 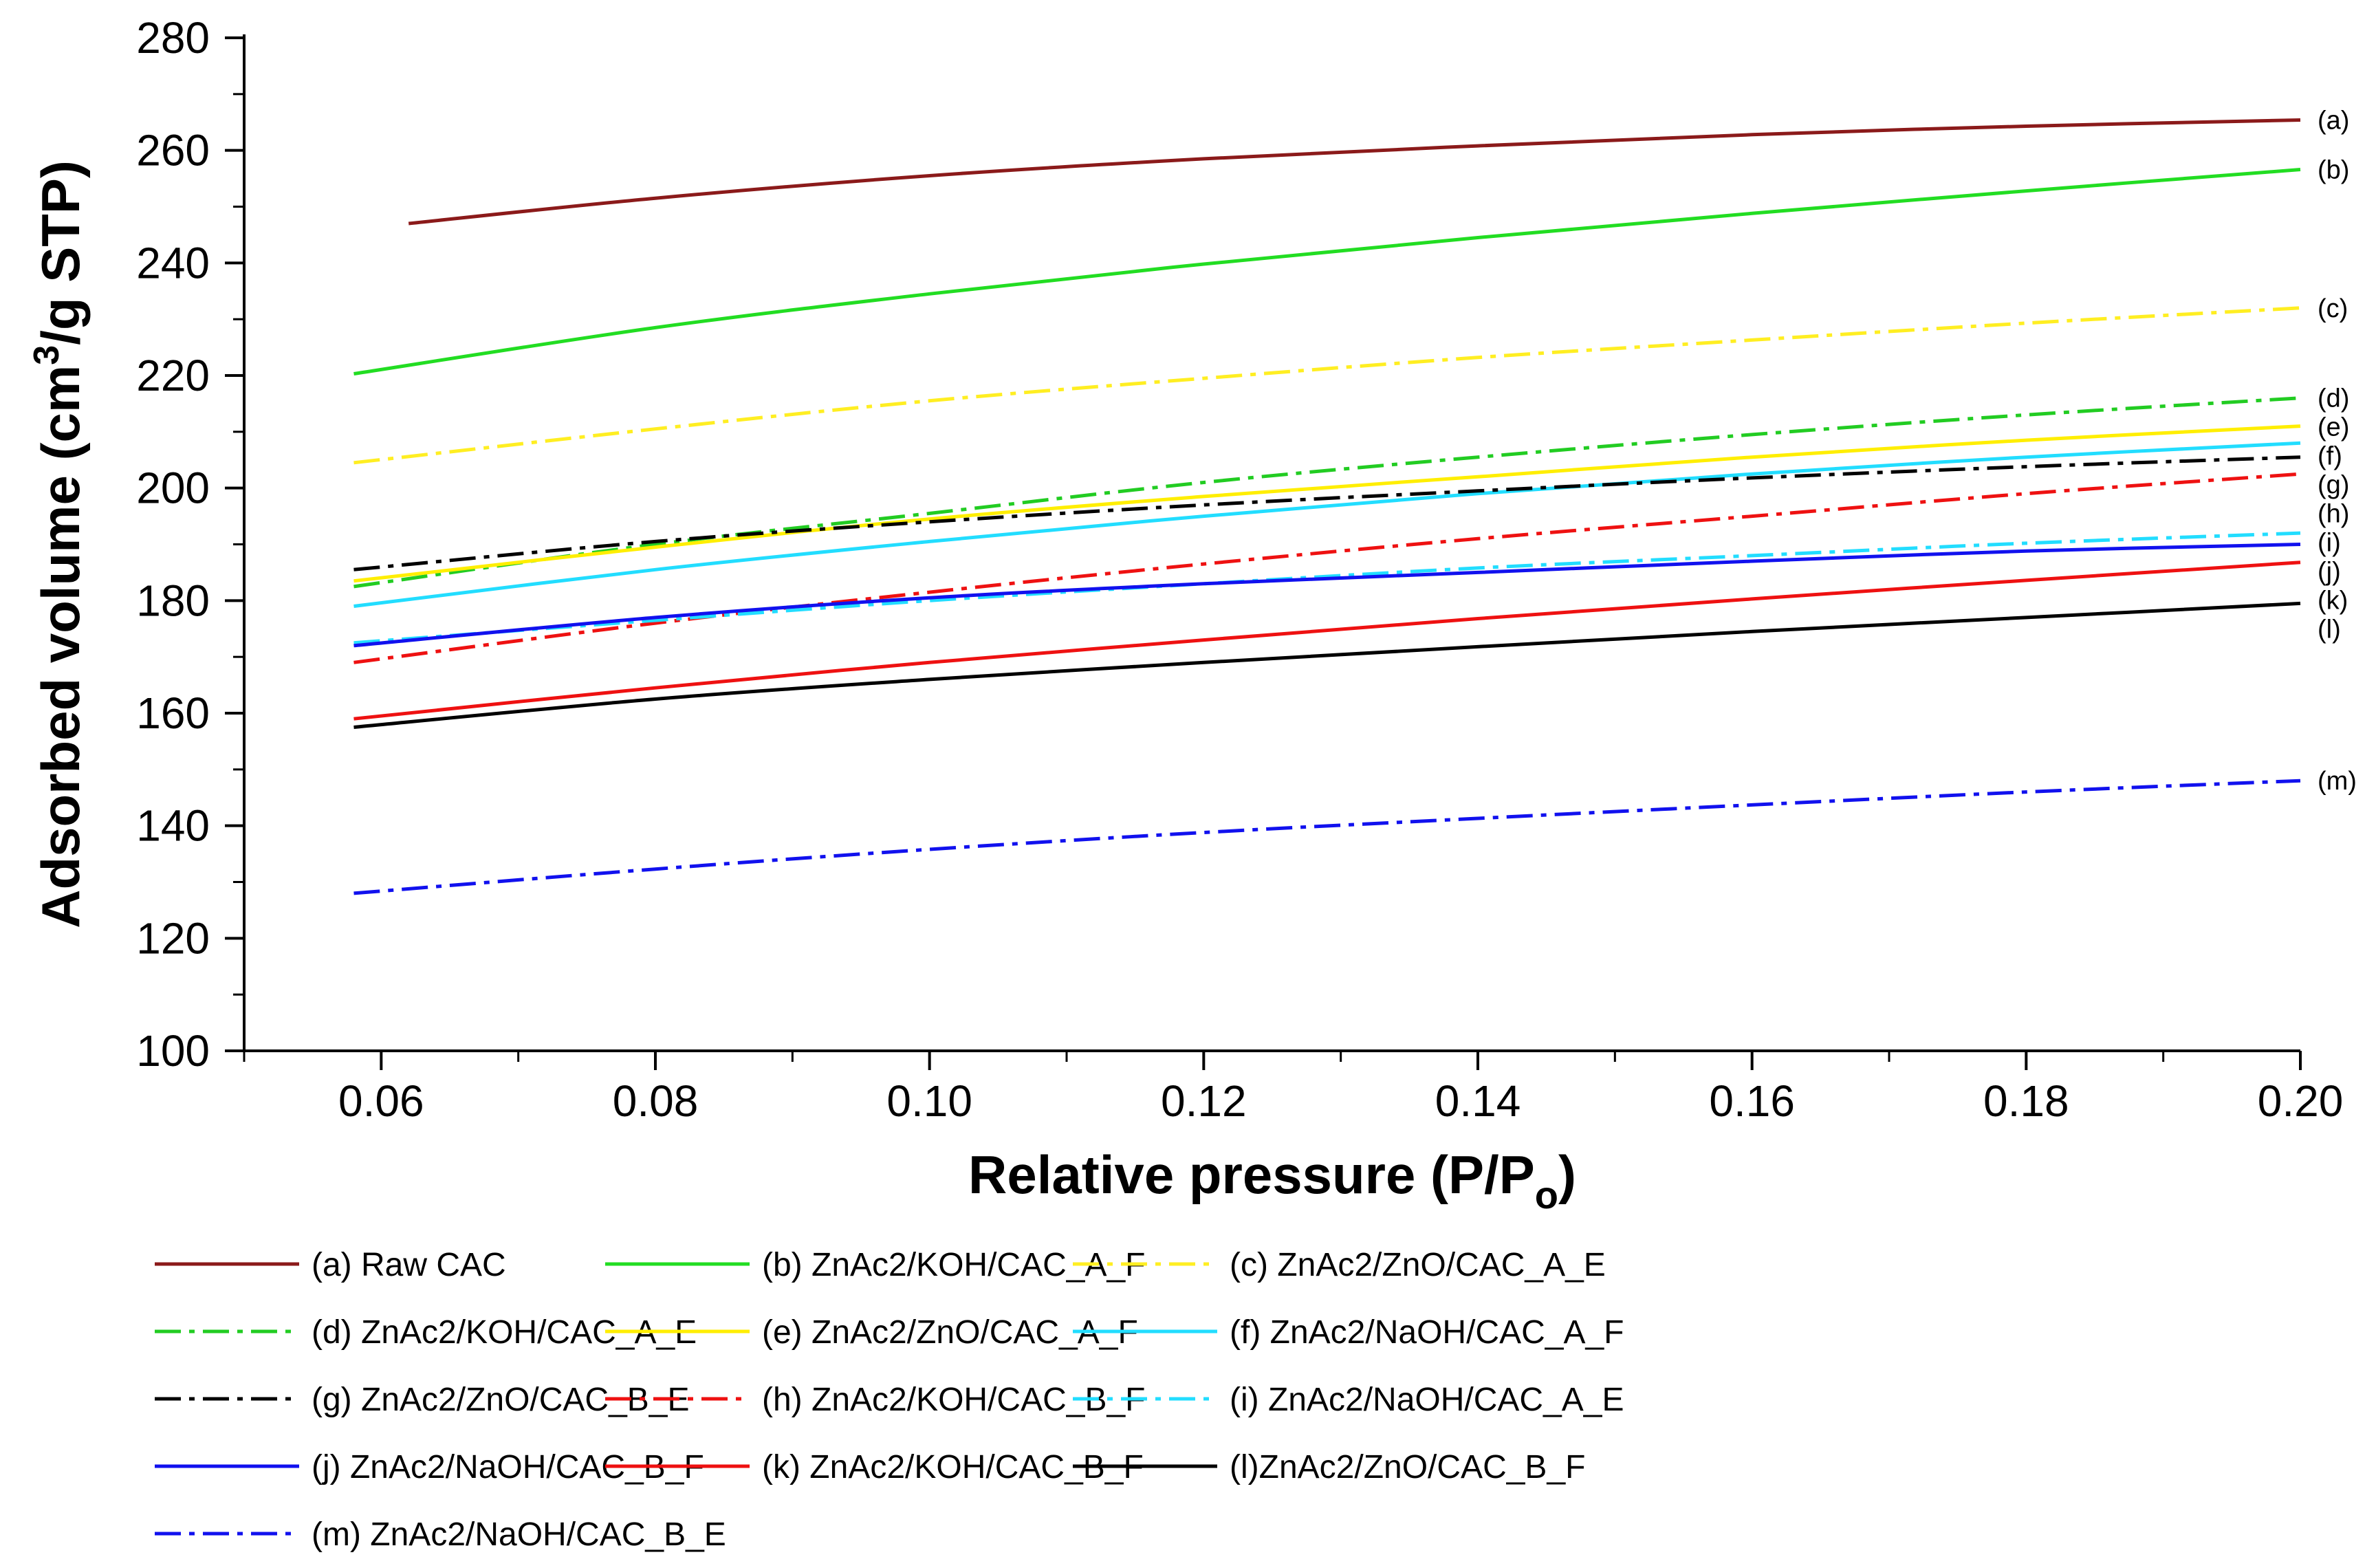 I want to click on x-axis-title-main: Relative pressure (P/P, so click(x=1251, y=1174).